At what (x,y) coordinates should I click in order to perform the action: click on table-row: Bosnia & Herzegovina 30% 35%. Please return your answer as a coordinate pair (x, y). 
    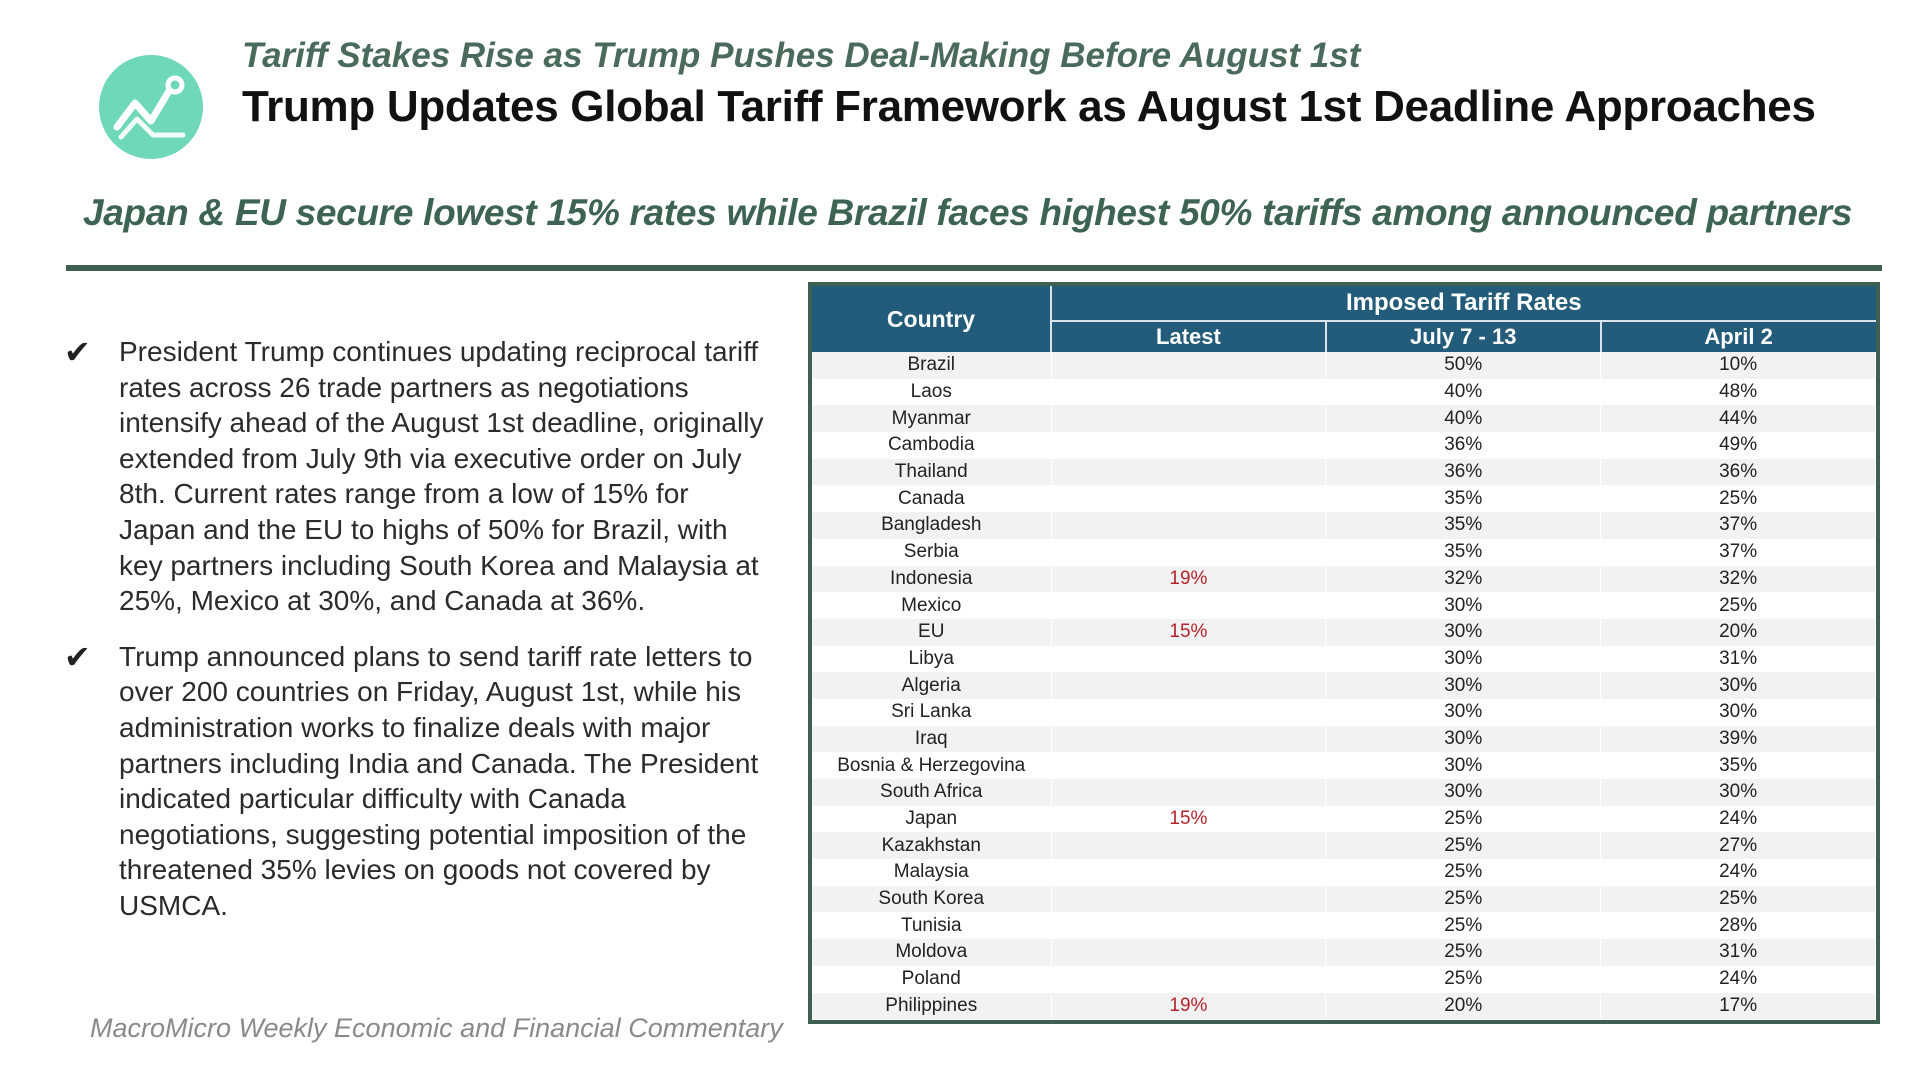
    Looking at the image, I should click on (1344, 765).